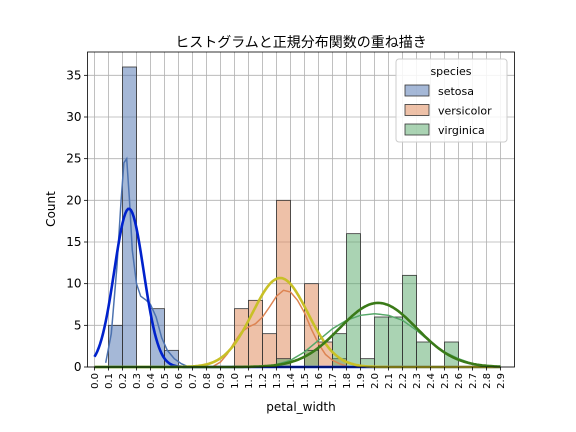  Describe the element at coordinates (291, 381) in the screenshot. I see `x-tick-label: 1.4` at that location.